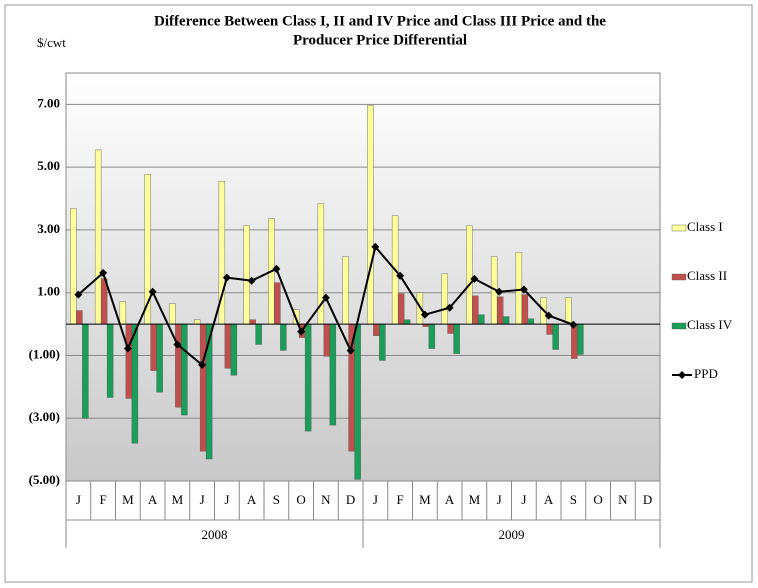 This screenshot has width=758, height=588. Describe the element at coordinates (215, 534) in the screenshot. I see `year-label: 2008` at that location.